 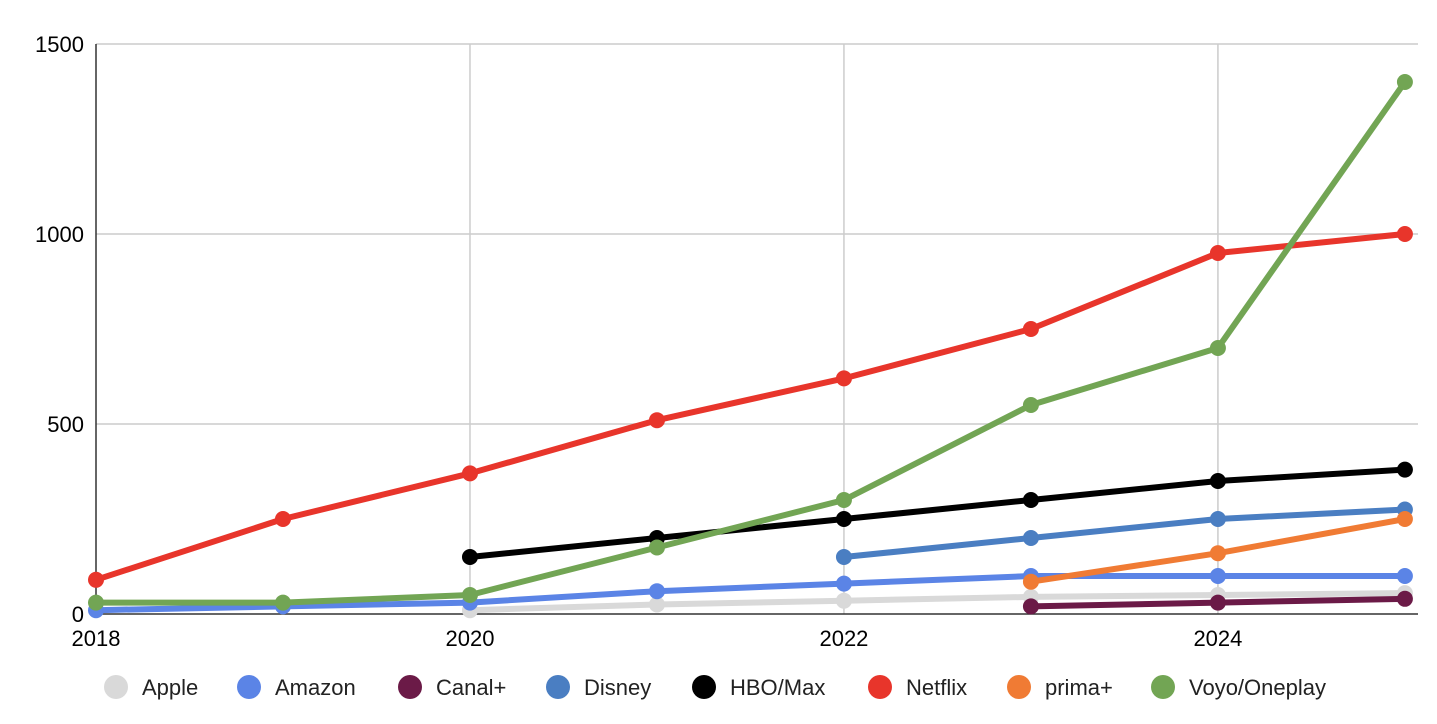 I want to click on x-tick-label: 2018, so click(x=96, y=638).